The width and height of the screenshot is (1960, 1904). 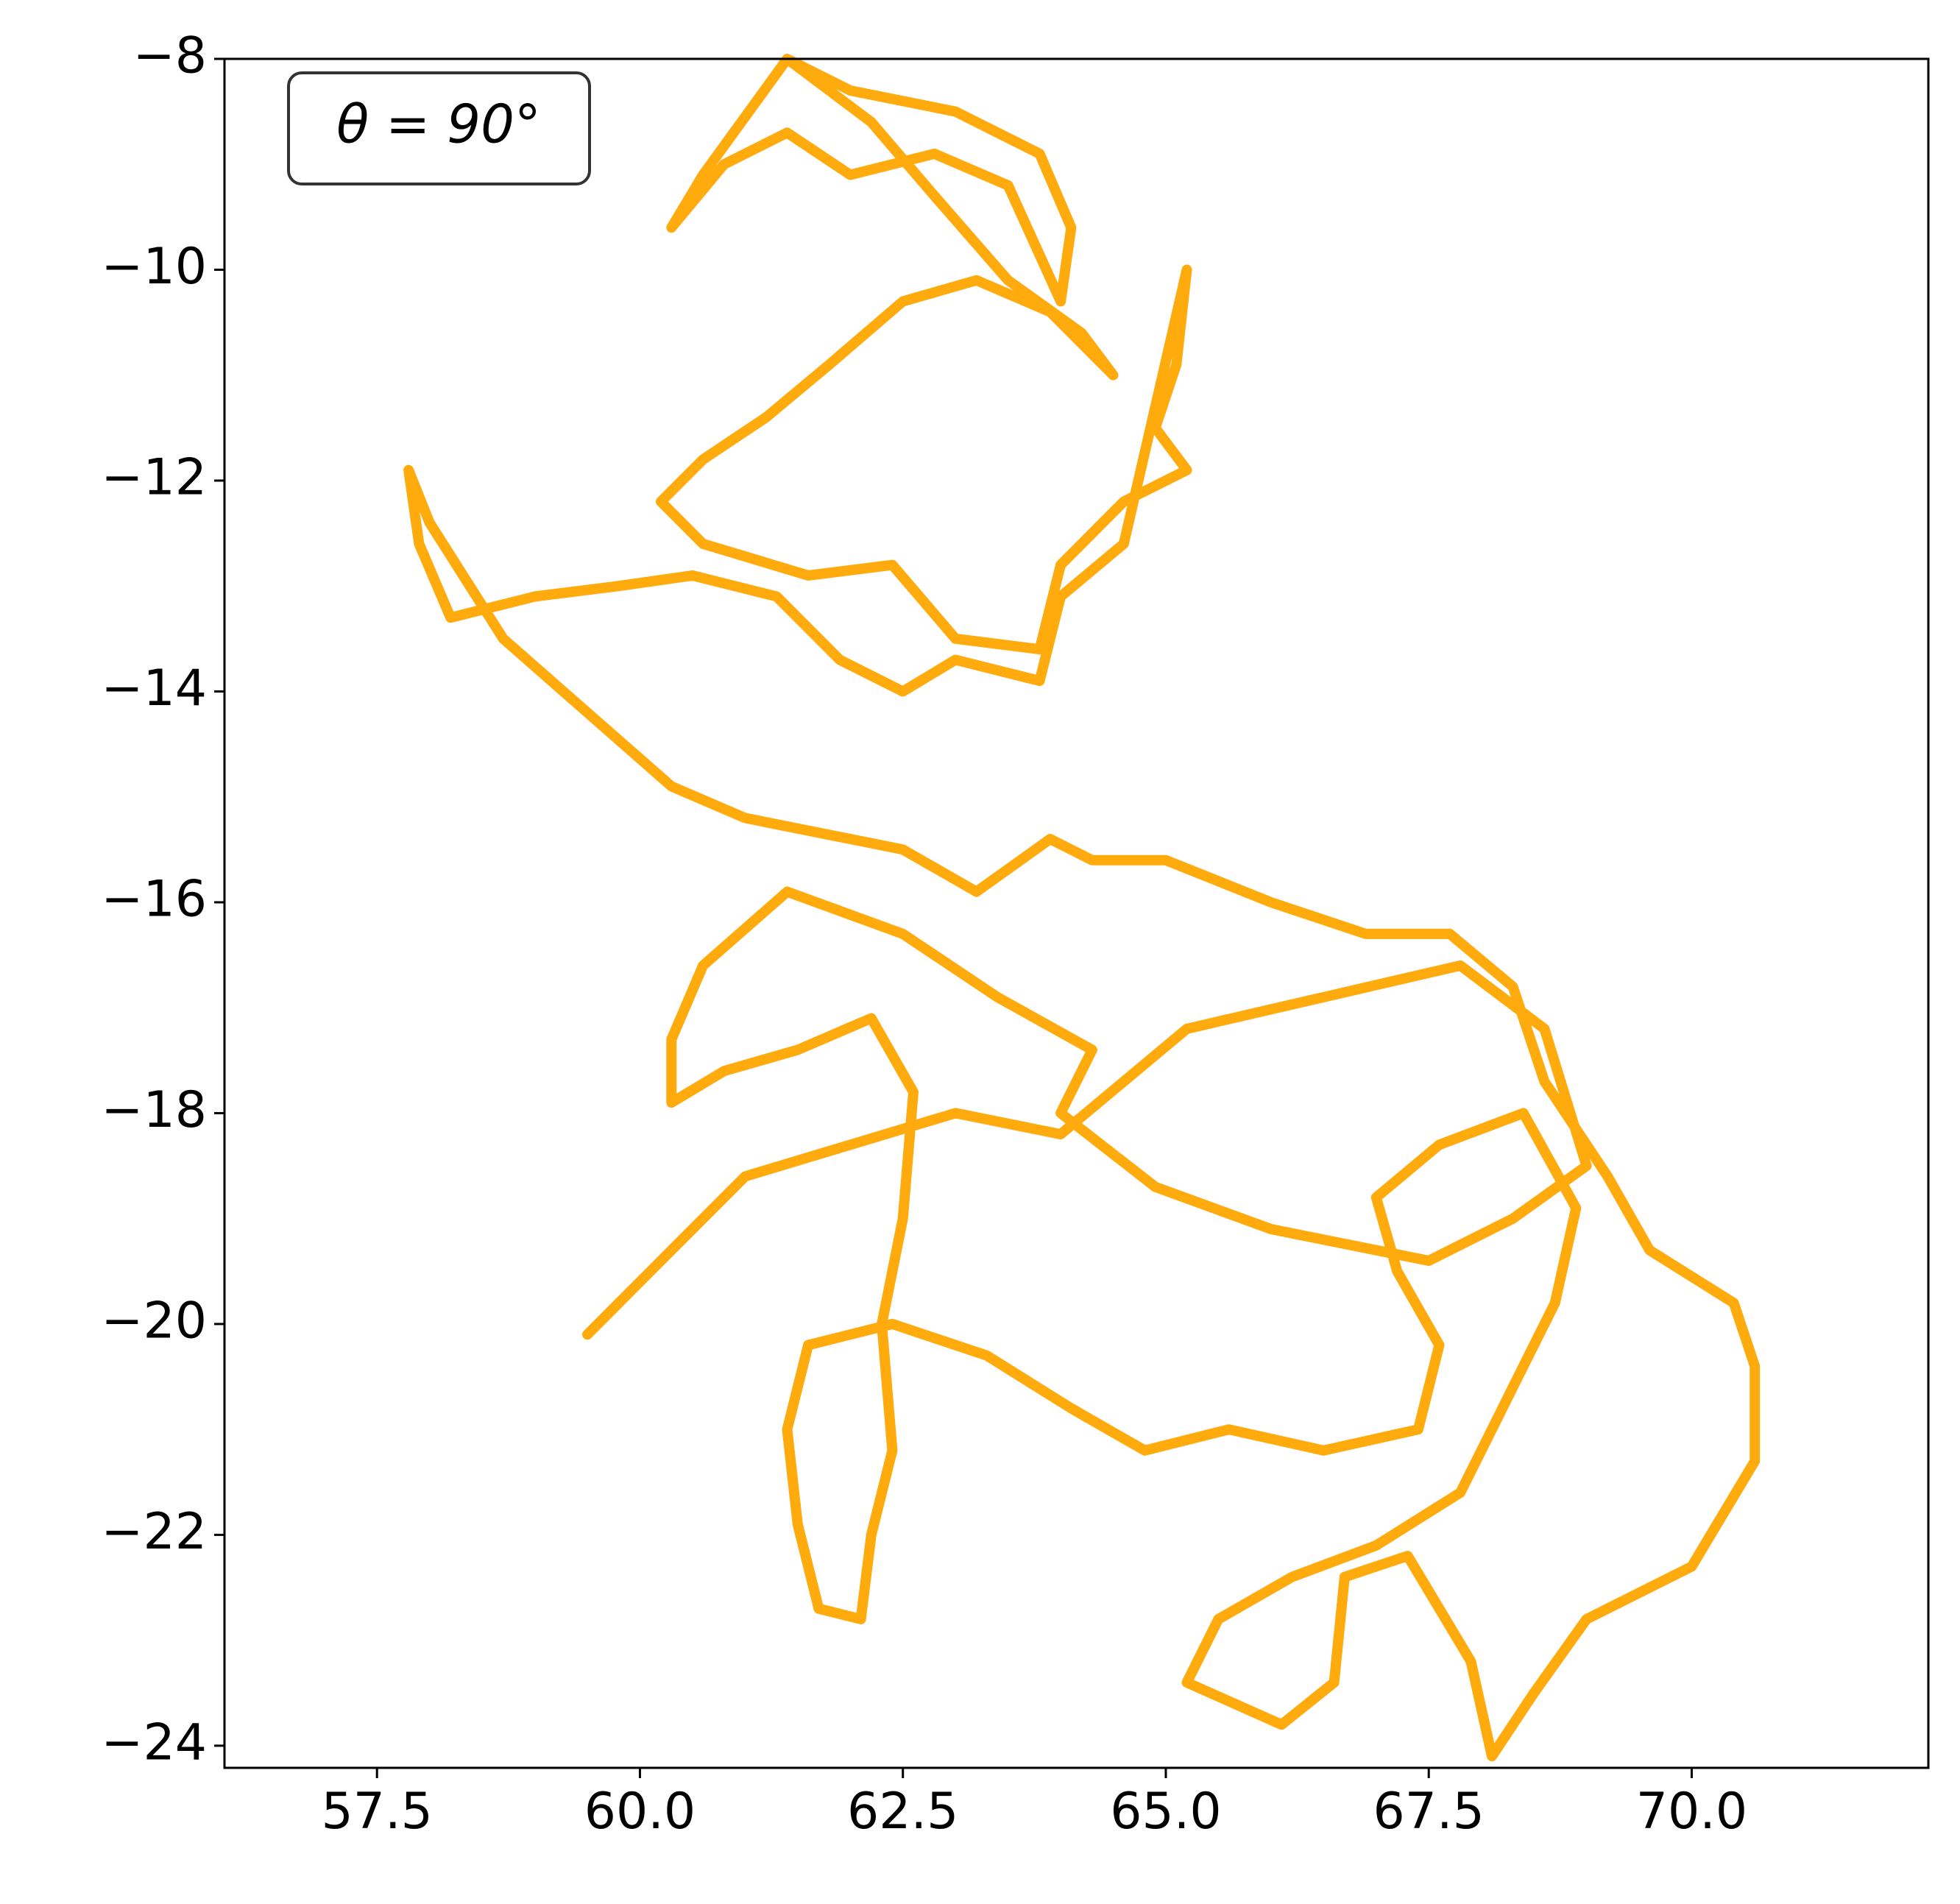 I want to click on x-tick-label: 65.0, so click(x=1165, y=1812).